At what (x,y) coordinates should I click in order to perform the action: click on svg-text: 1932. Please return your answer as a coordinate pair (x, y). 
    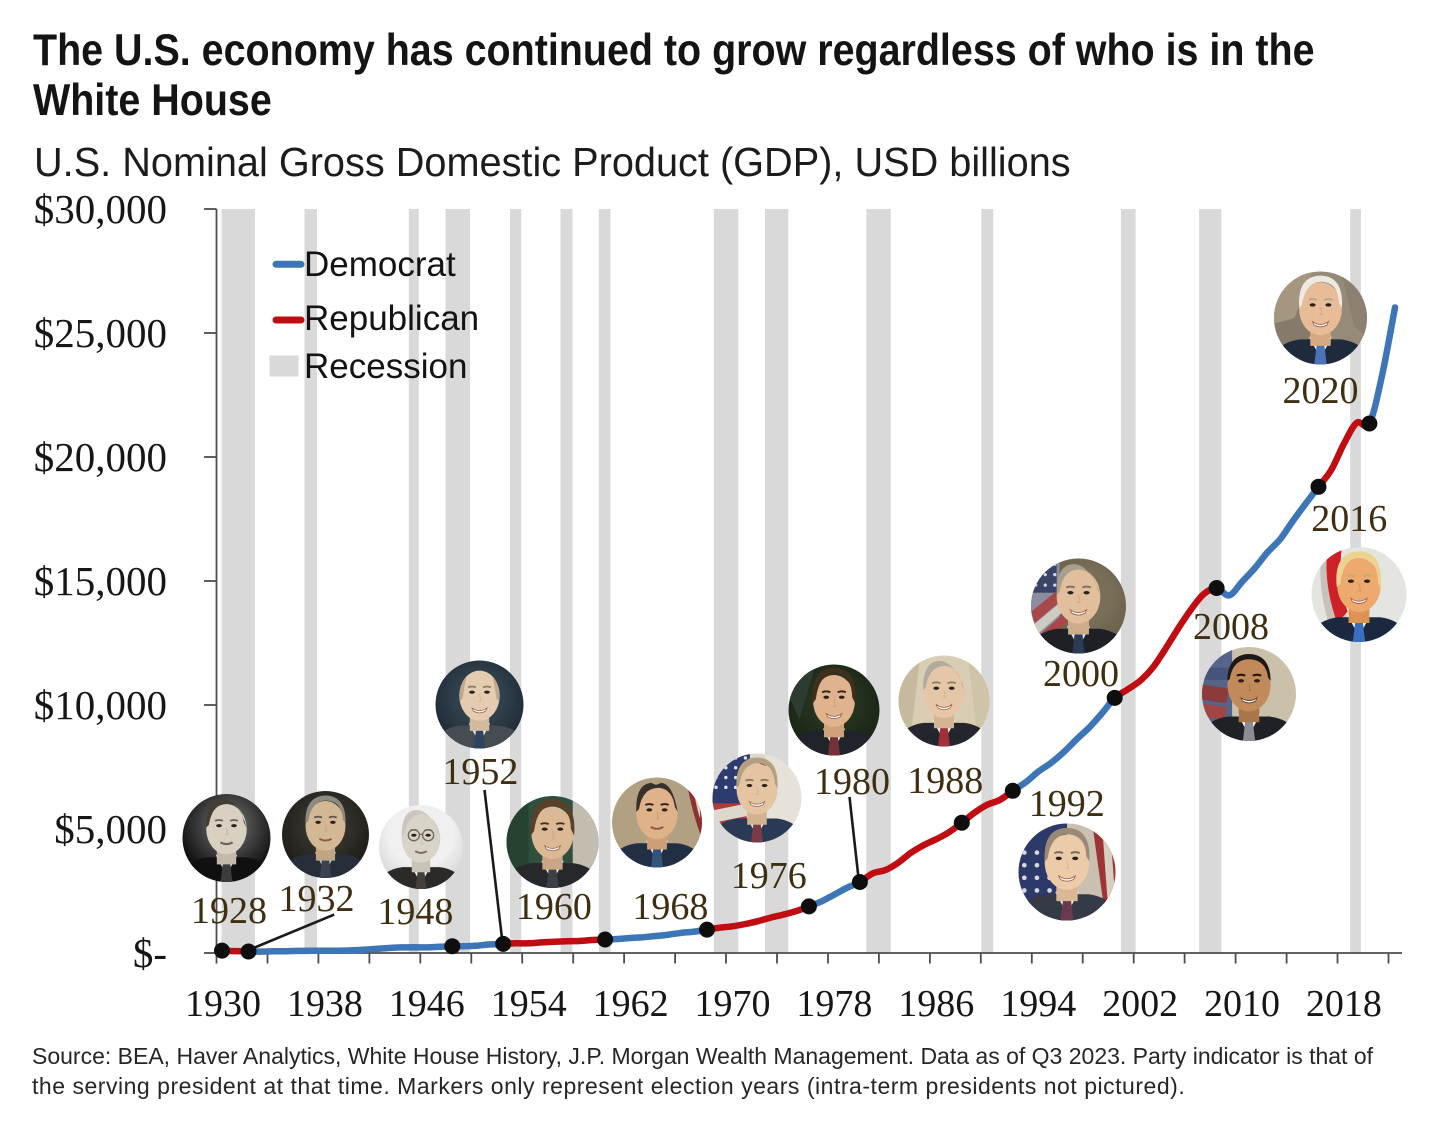
    Looking at the image, I should click on (317, 899).